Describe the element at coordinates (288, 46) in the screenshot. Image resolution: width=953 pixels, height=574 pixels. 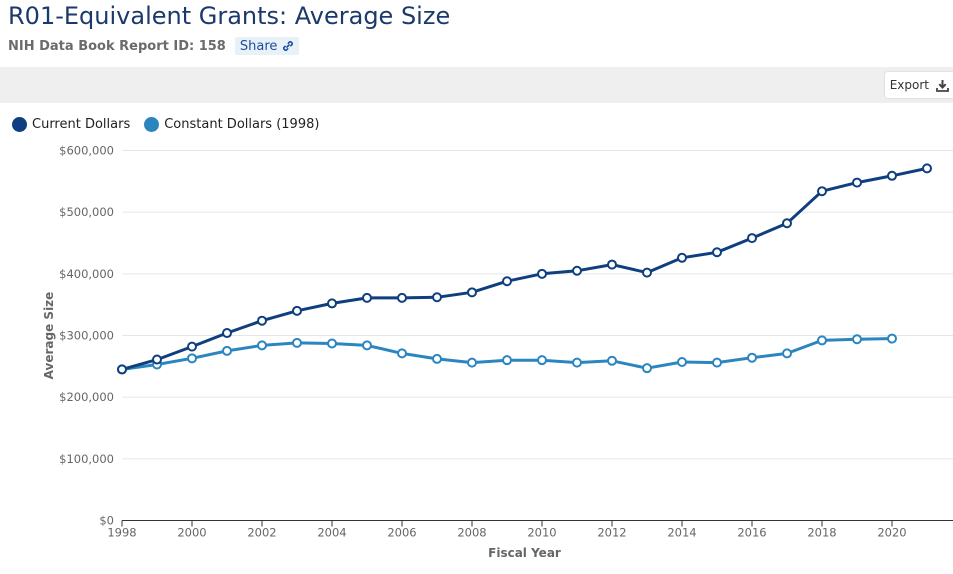
I see `link-icon` at that location.